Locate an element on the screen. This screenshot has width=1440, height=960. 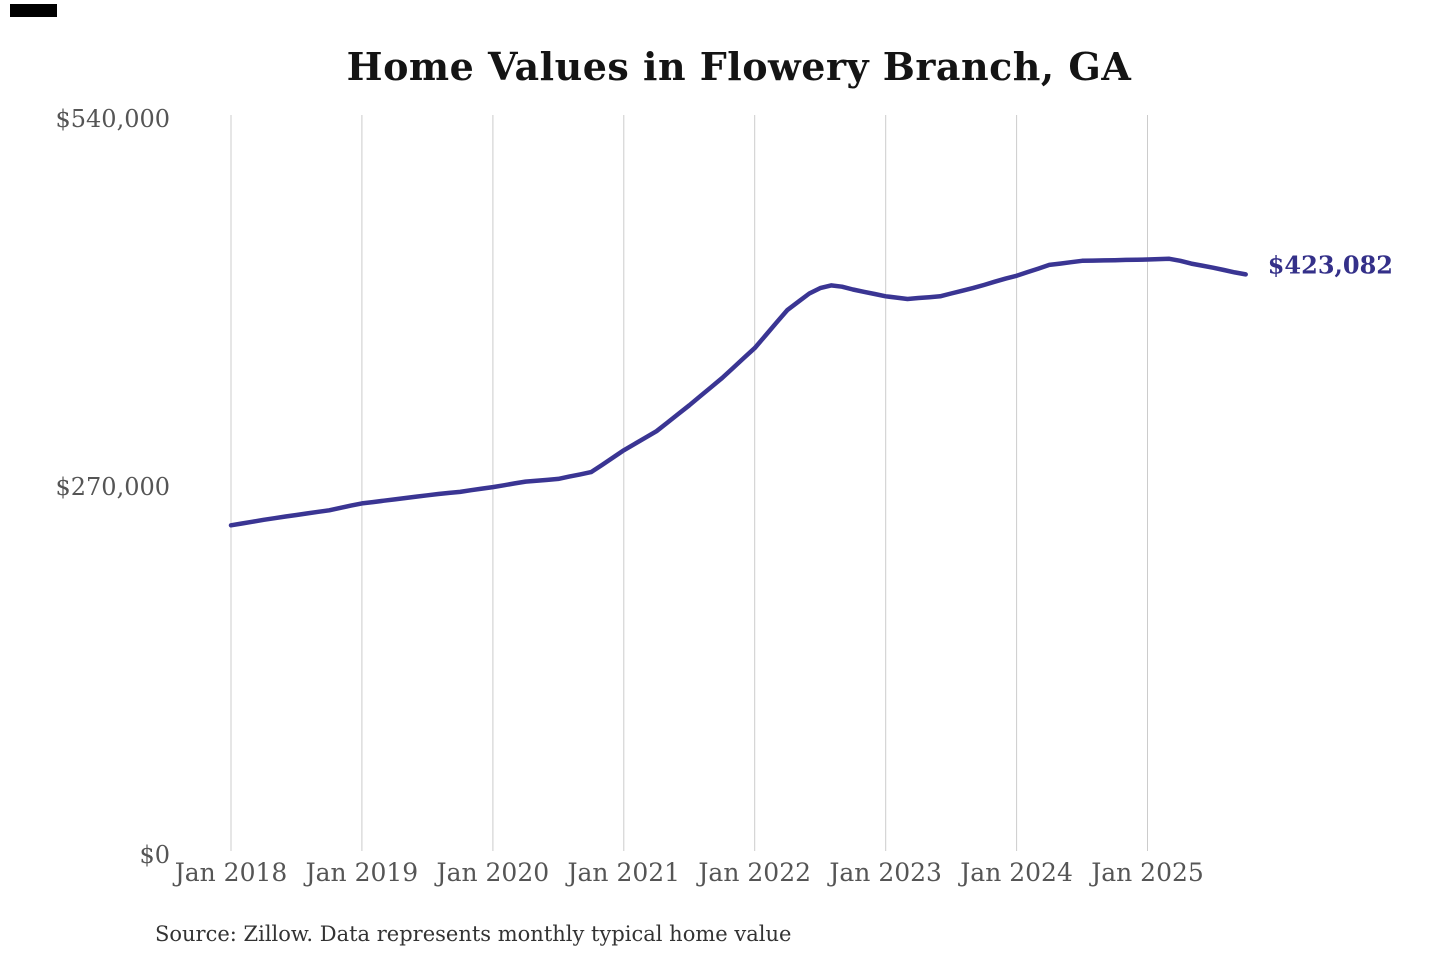
final-value-label: $423,082 is located at coordinates (1330, 265).